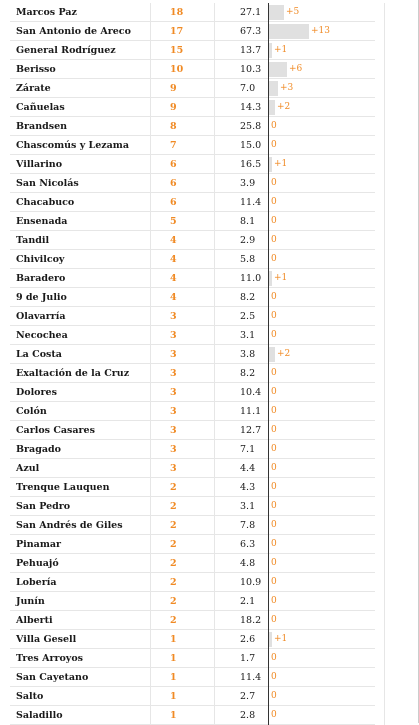 This screenshot has width=419, height=725. Describe the element at coordinates (28, 468) in the screenshot. I see `municipality-name: Azul` at that location.